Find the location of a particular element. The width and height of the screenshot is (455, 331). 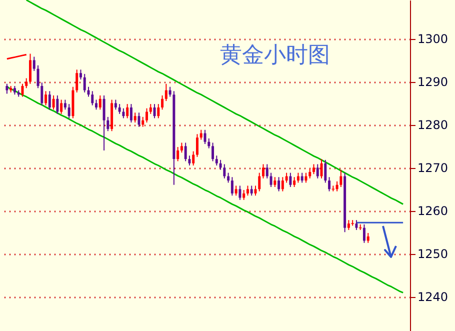

y-tick-label: 1240 is located at coordinates (433, 297).